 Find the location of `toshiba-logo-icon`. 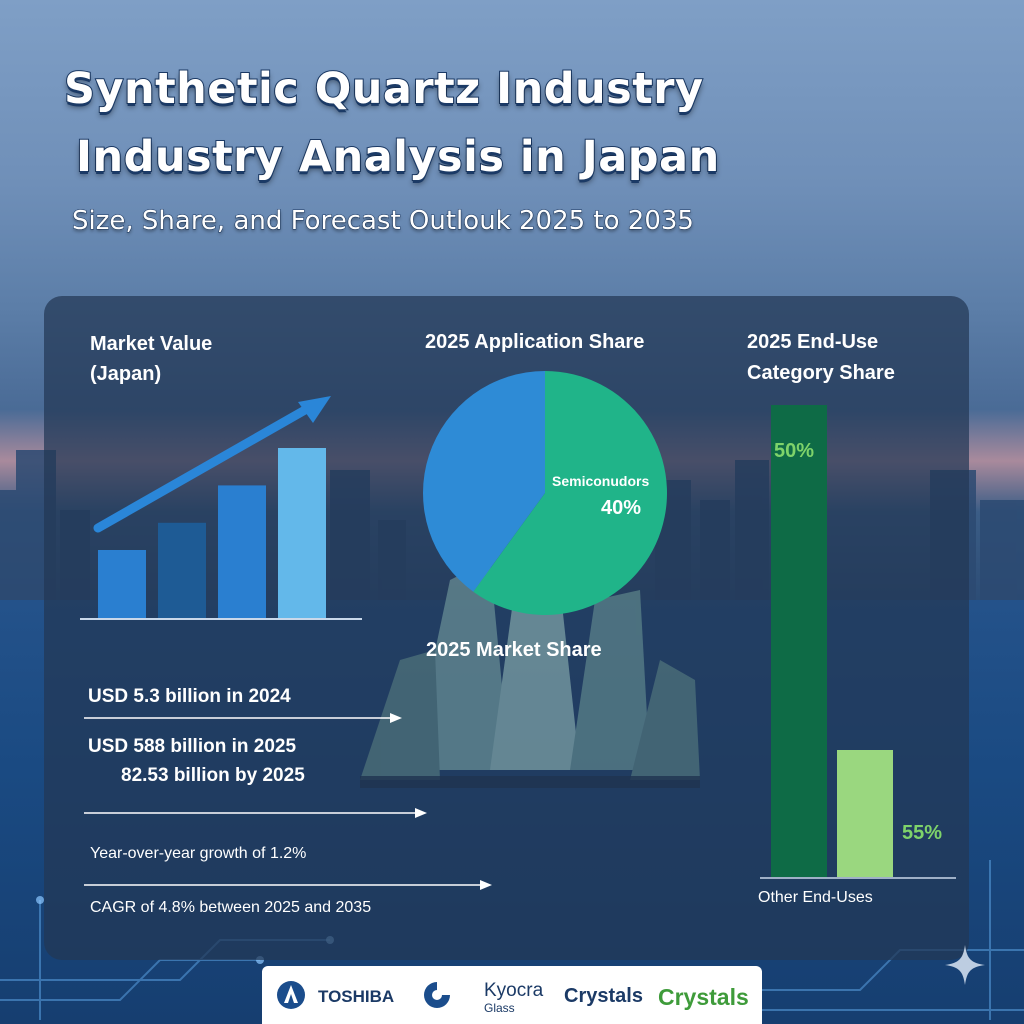

toshiba-logo-icon is located at coordinates (291, 995).